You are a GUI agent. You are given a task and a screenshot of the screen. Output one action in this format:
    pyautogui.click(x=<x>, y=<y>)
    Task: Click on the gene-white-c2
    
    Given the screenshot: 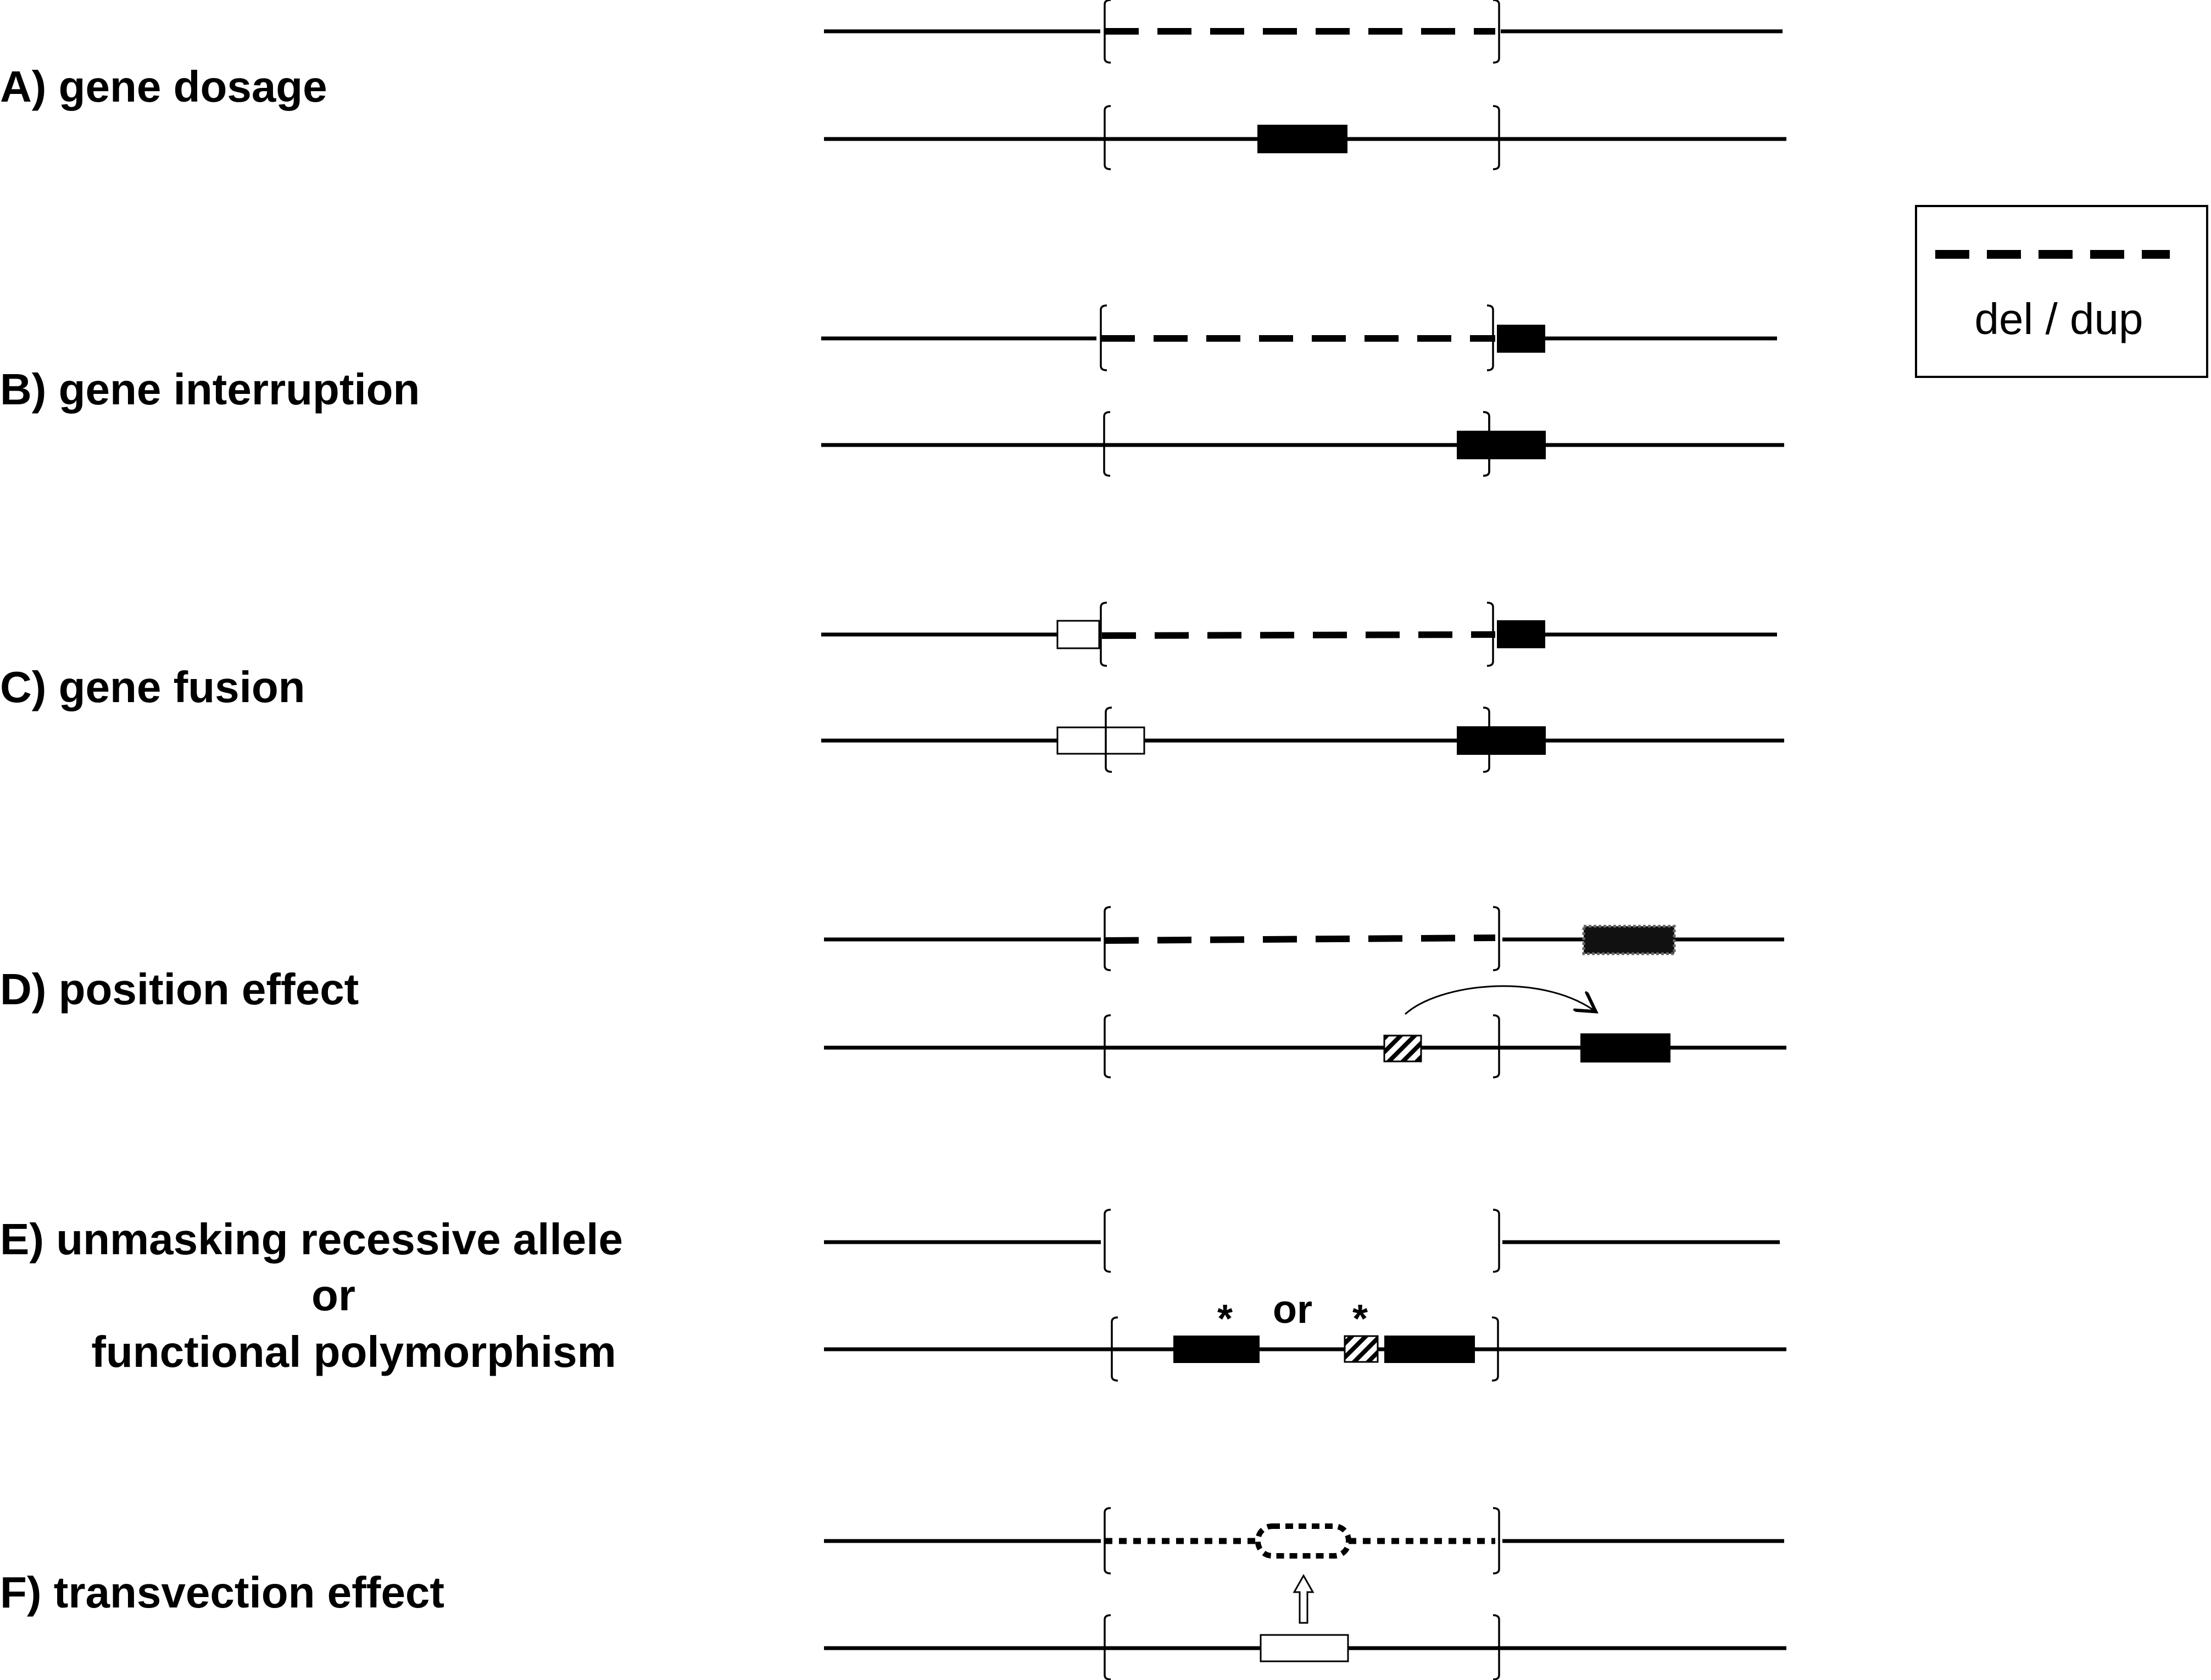 What is the action you would take?
    pyautogui.click(x=1100, y=740)
    